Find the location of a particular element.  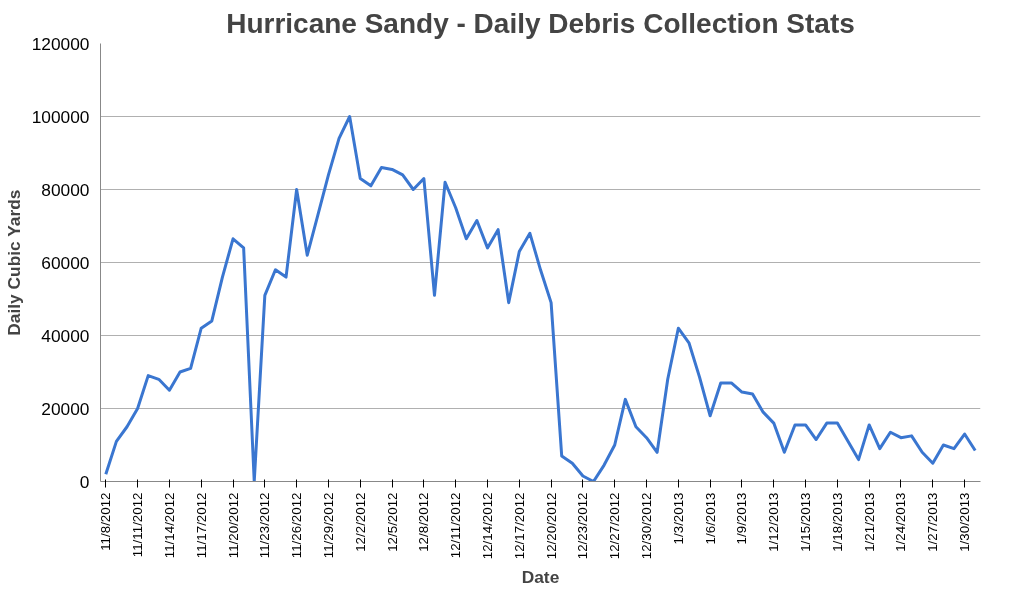

x-tick-label: 11/29/2012 is located at coordinates (328, 525).